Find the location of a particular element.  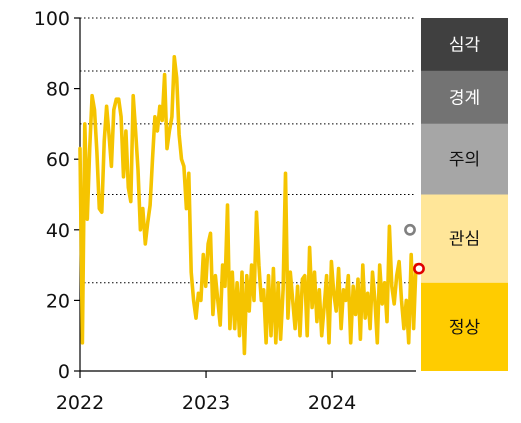

band-label-3: 관심 is located at coordinates (464, 240).